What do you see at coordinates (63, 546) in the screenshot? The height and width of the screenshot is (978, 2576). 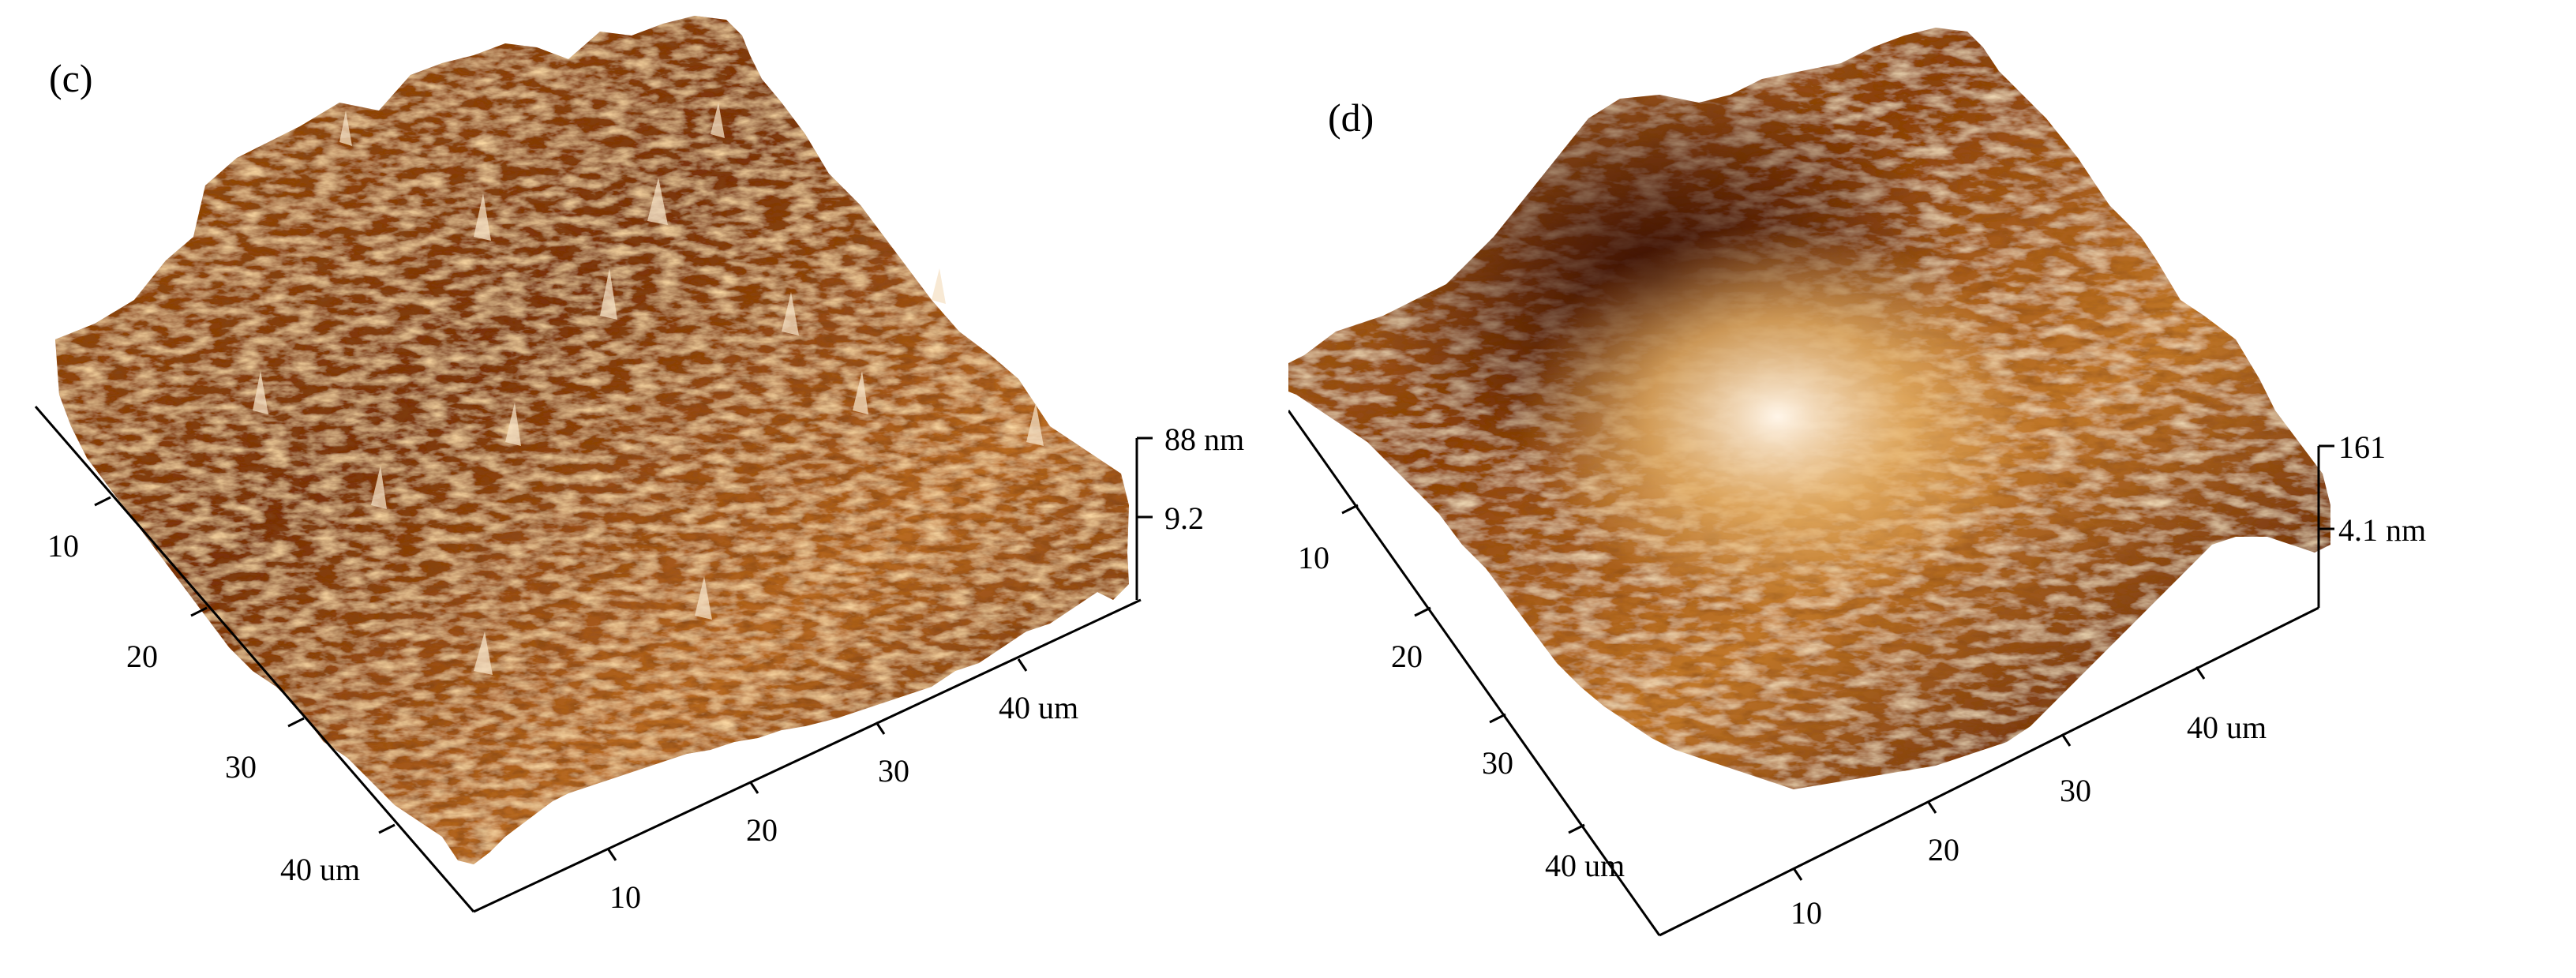 I see `y-tick-c-1: 10` at bounding box center [63, 546].